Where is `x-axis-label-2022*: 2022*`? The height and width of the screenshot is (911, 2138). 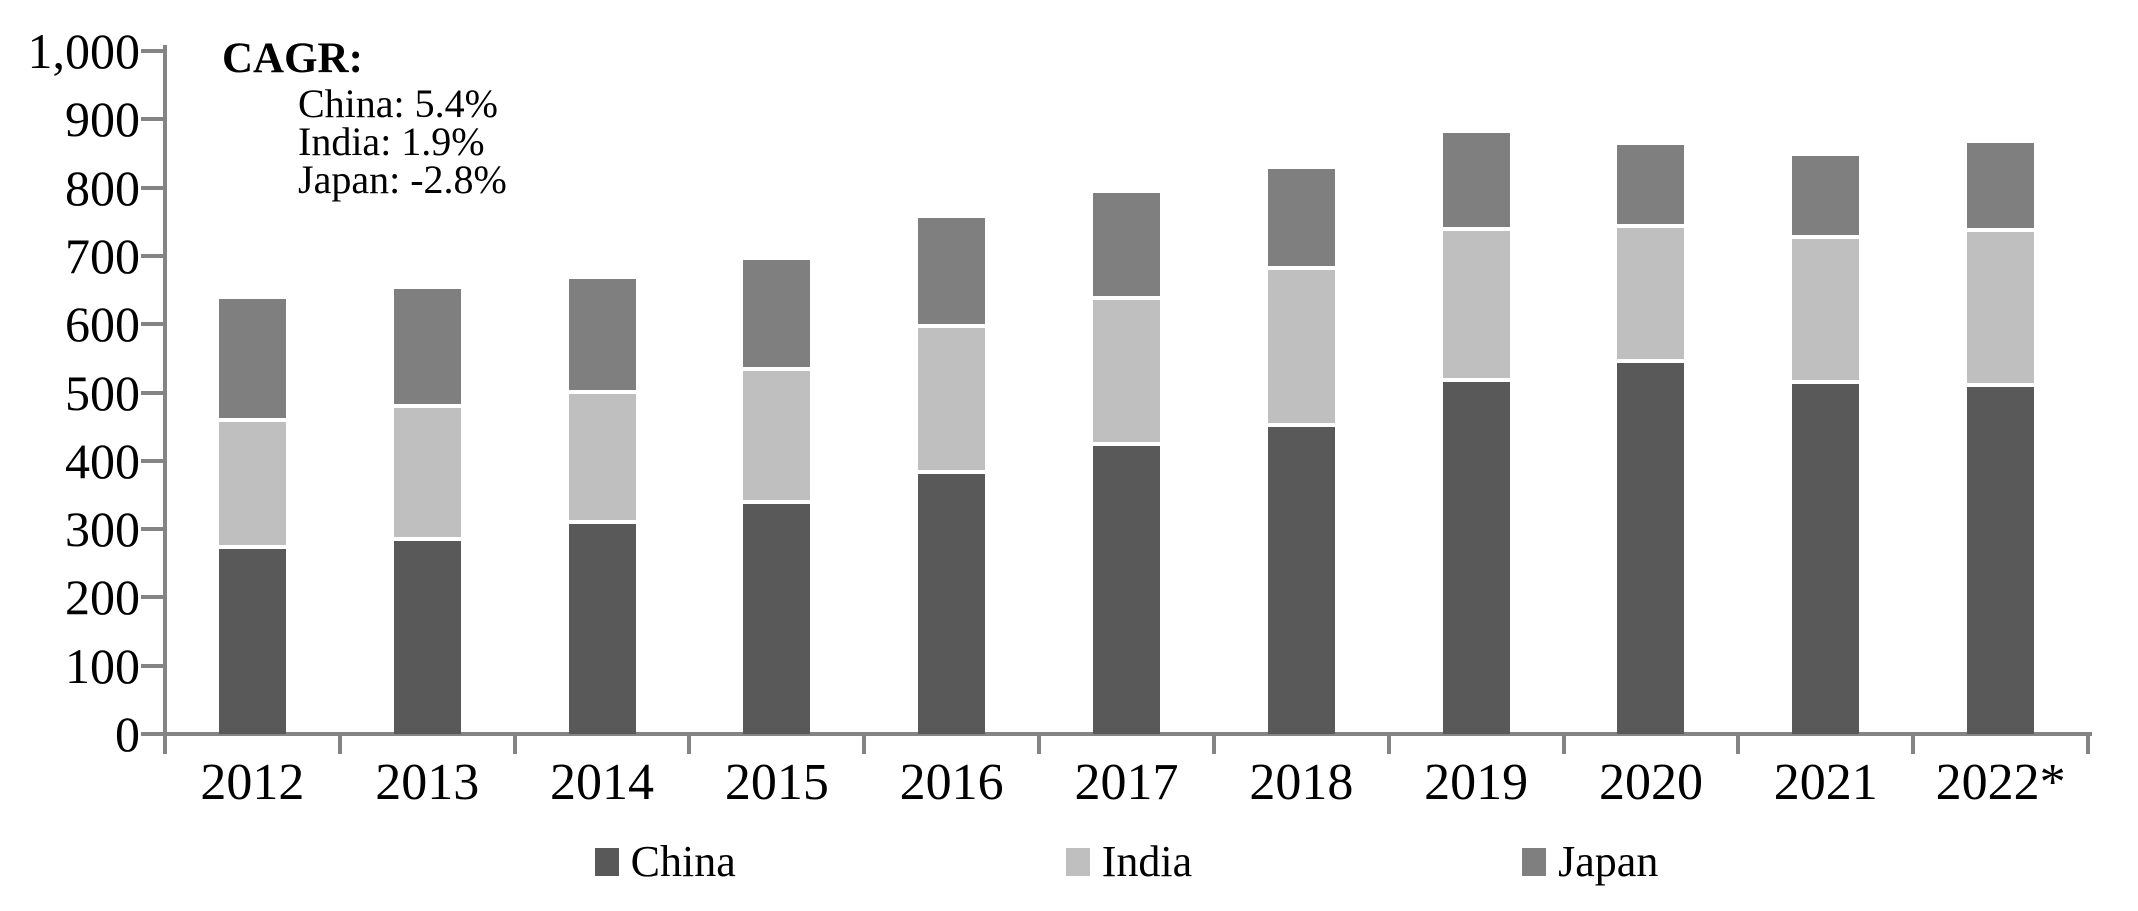 x-axis-label-2022*: 2022* is located at coordinates (2000, 782).